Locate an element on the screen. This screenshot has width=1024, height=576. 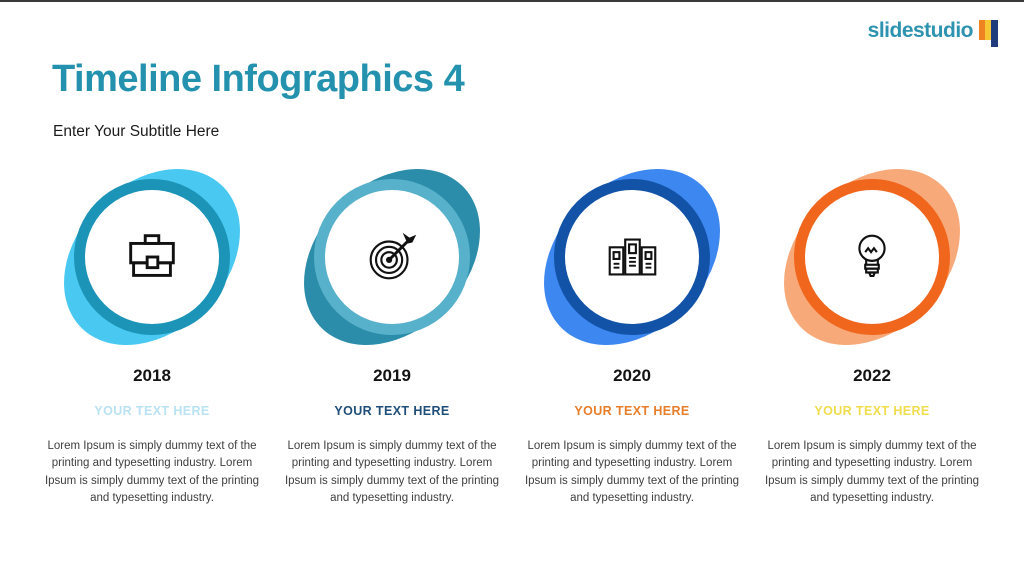
page-title: Timeline Infographics 4 is located at coordinates (258, 79).